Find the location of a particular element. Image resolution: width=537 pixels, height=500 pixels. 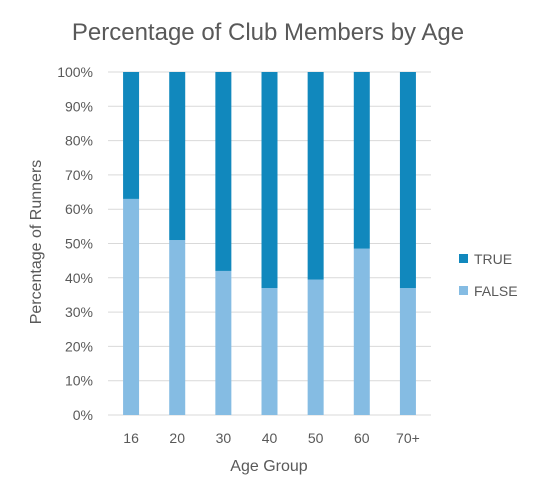

y-tick-label: 20% is located at coordinates (79, 346).